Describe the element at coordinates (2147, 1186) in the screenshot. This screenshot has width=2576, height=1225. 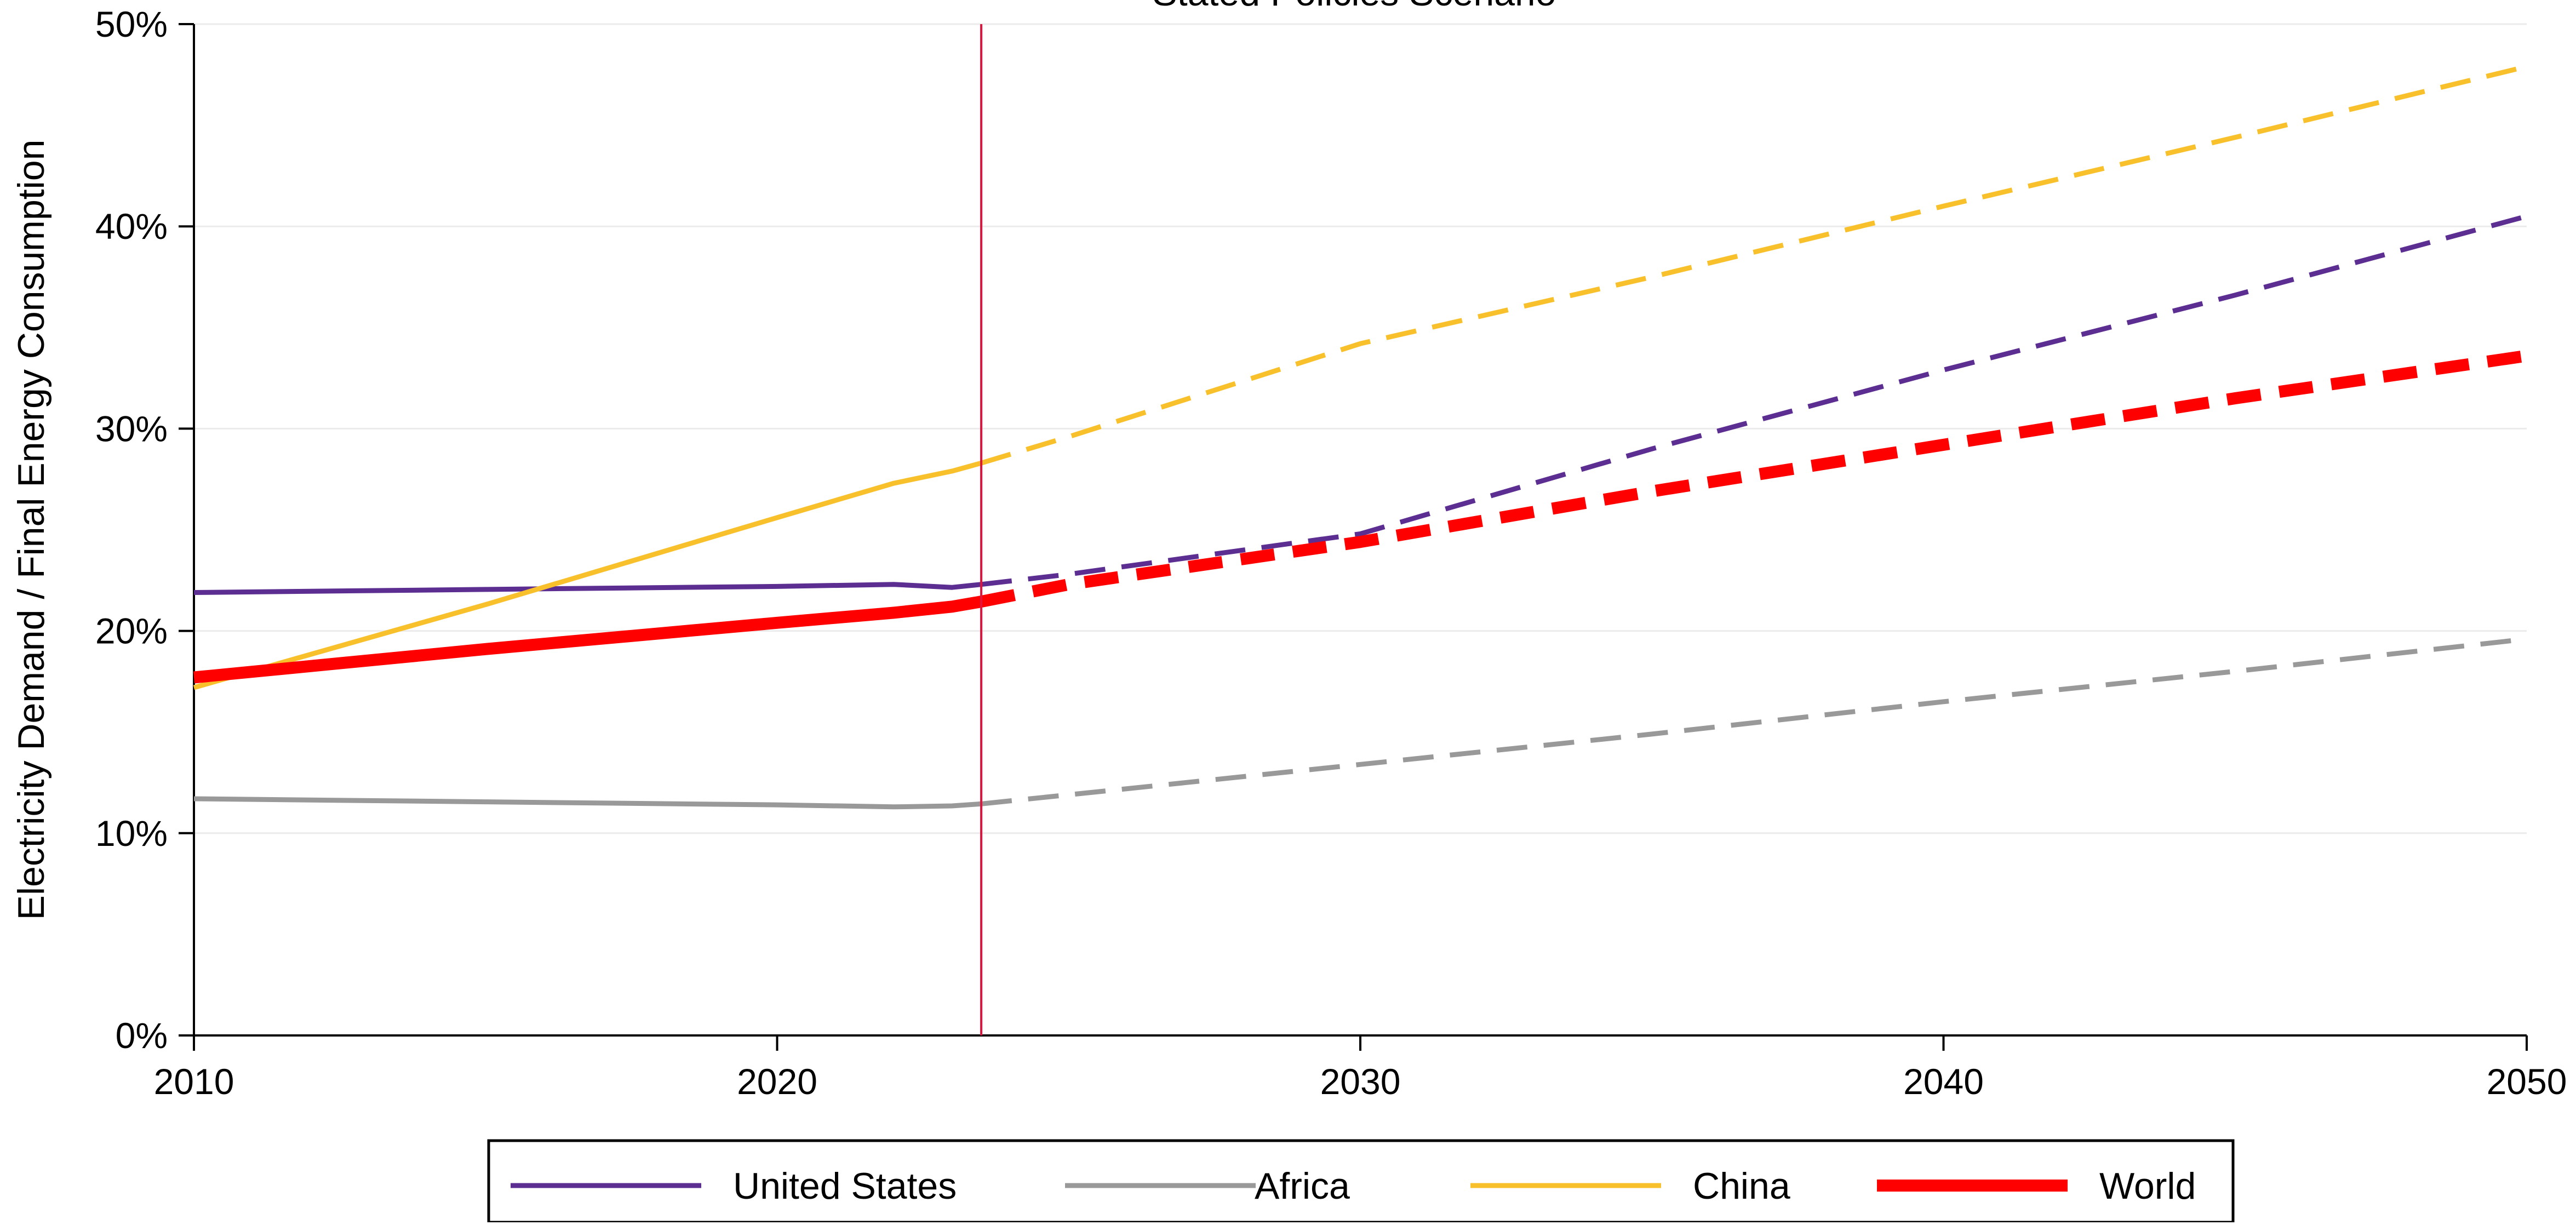
I see `legend-label-world: World` at that location.